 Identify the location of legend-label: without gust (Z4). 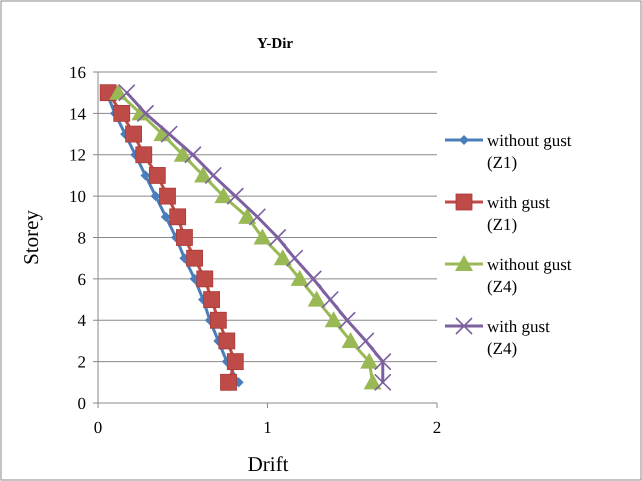
(529, 275).